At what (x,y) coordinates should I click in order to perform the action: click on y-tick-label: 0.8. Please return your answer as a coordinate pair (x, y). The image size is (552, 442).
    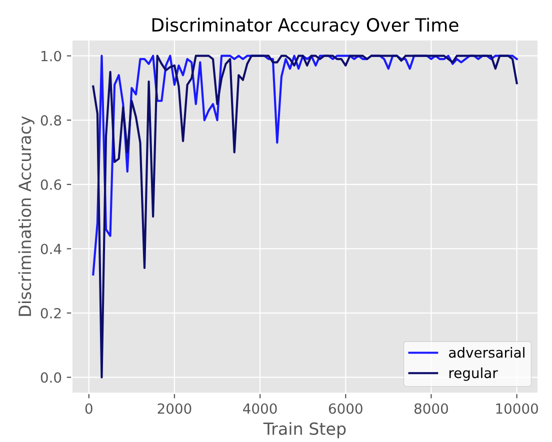
    Looking at the image, I should click on (51, 120).